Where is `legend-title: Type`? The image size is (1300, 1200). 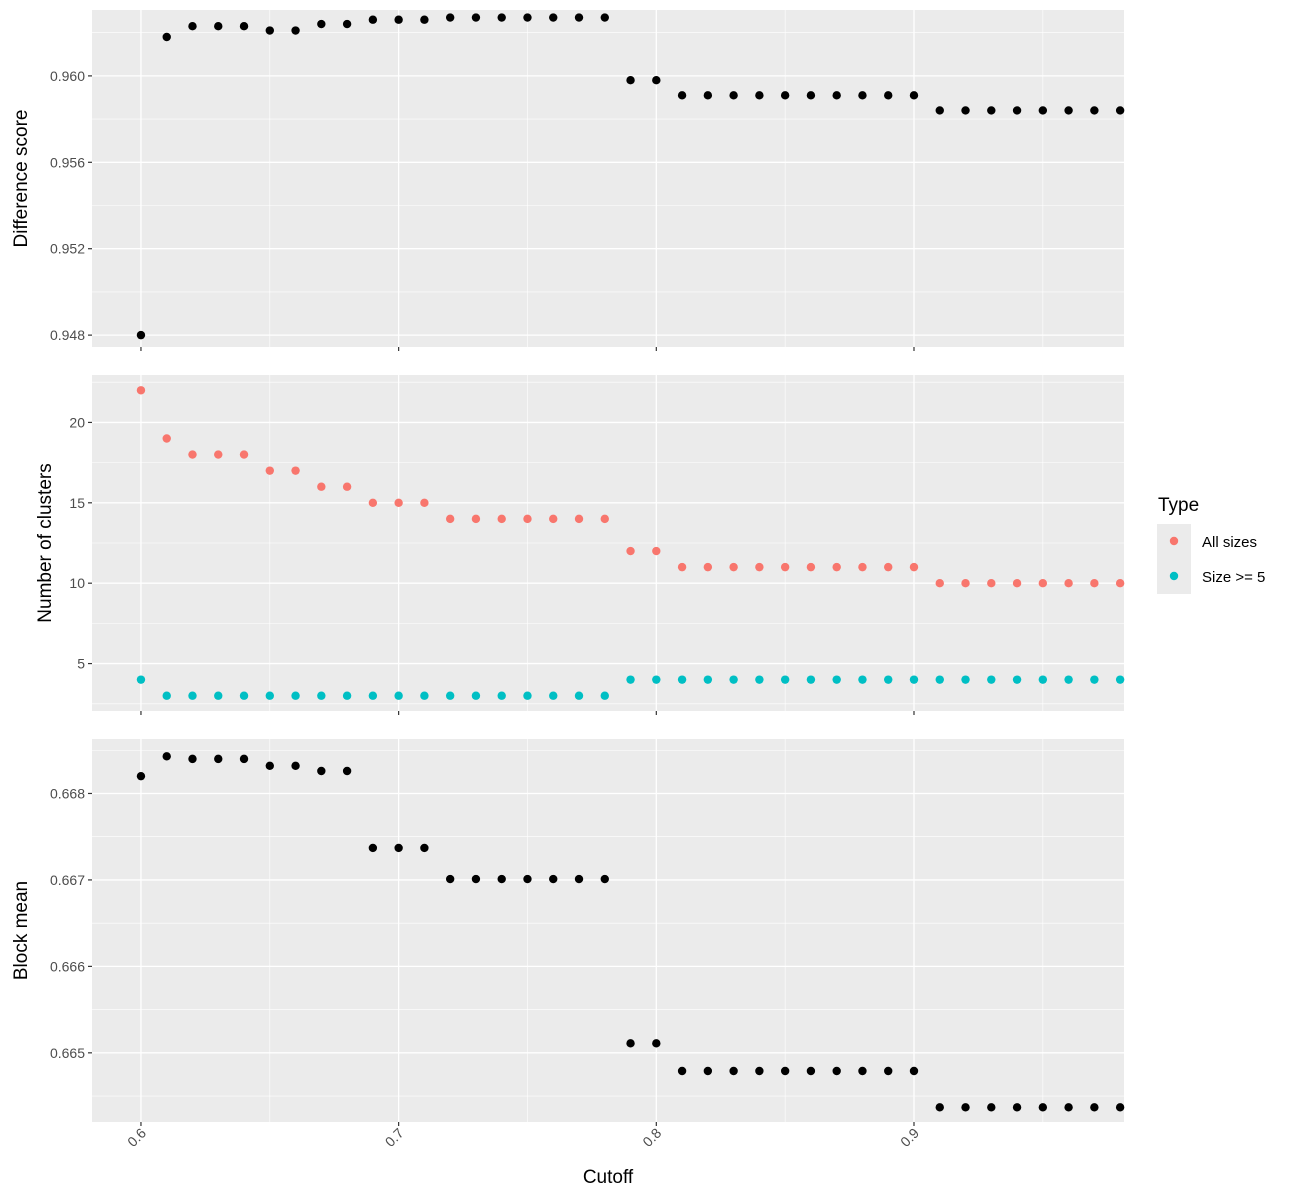
legend-title: Type is located at coordinates (1178, 505).